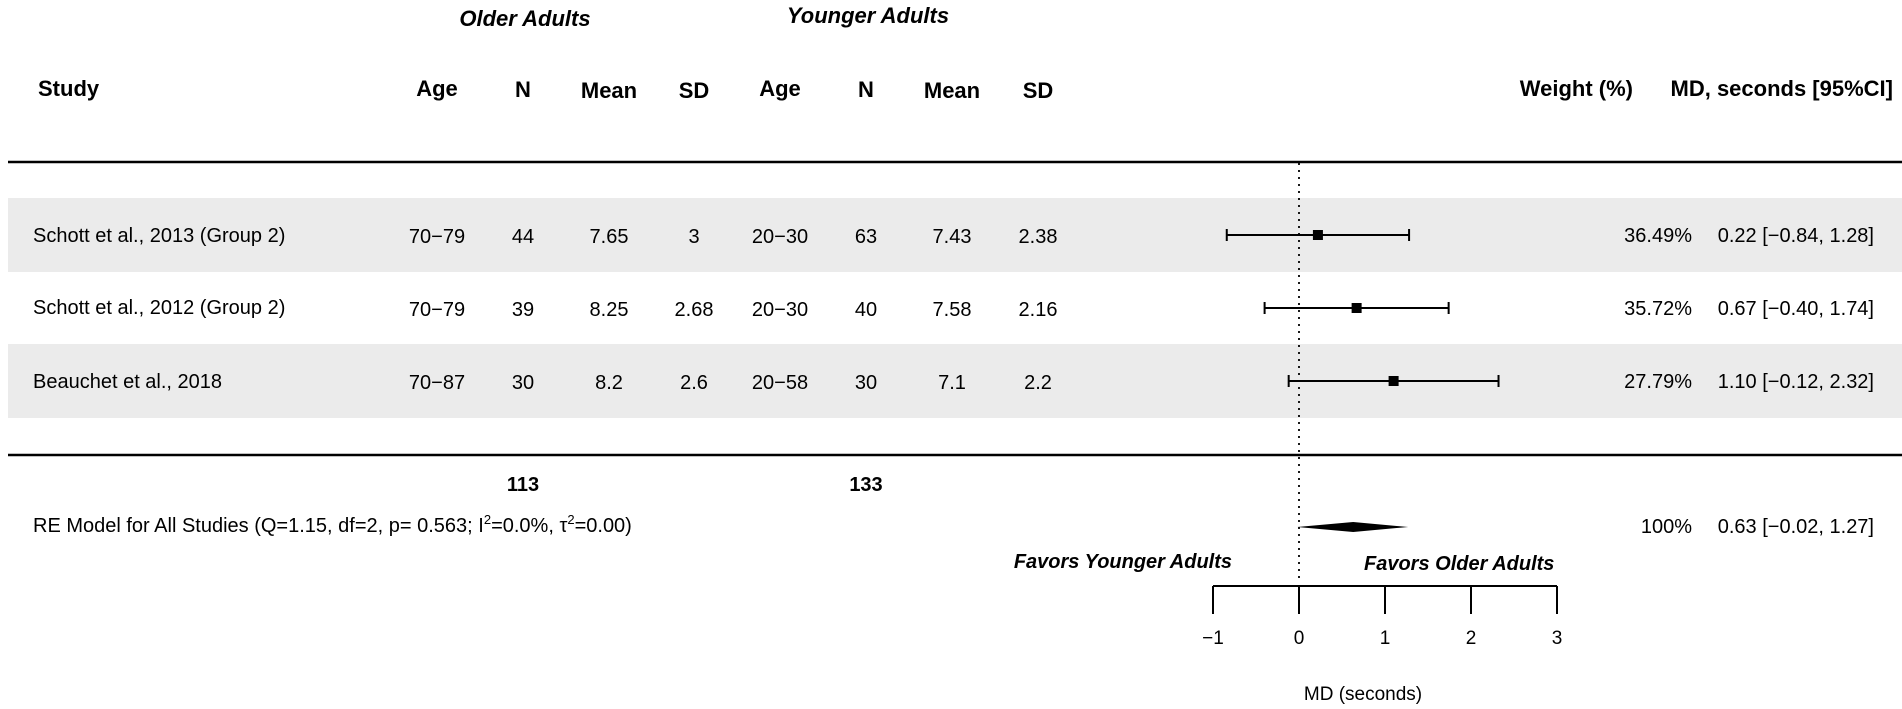 This screenshot has width=1902, height=709. Describe the element at coordinates (1385, 638) in the screenshot. I see `x-tick-label-2: 1` at that location.